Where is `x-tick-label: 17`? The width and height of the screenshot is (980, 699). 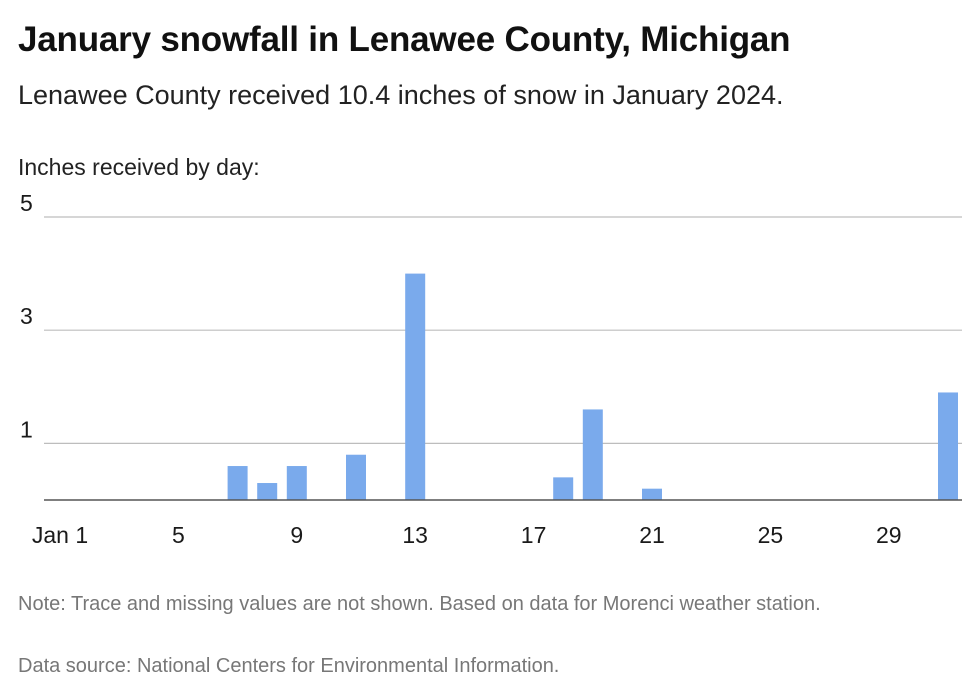
x-tick-label: 17 is located at coordinates (534, 535).